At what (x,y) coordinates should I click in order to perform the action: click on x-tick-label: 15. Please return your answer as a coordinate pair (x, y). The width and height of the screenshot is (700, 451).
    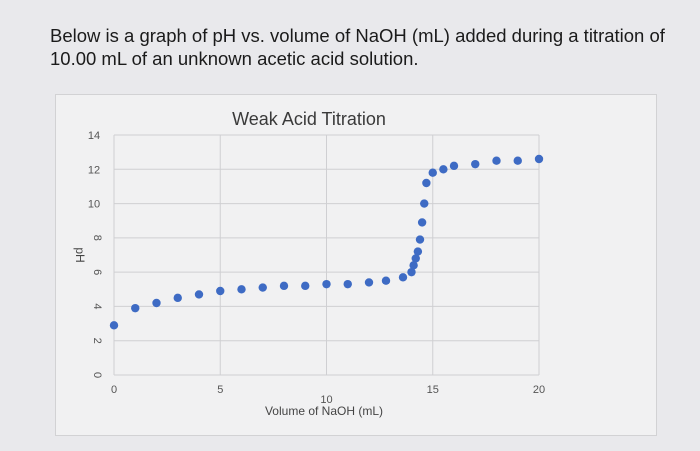
    Looking at the image, I should click on (433, 390).